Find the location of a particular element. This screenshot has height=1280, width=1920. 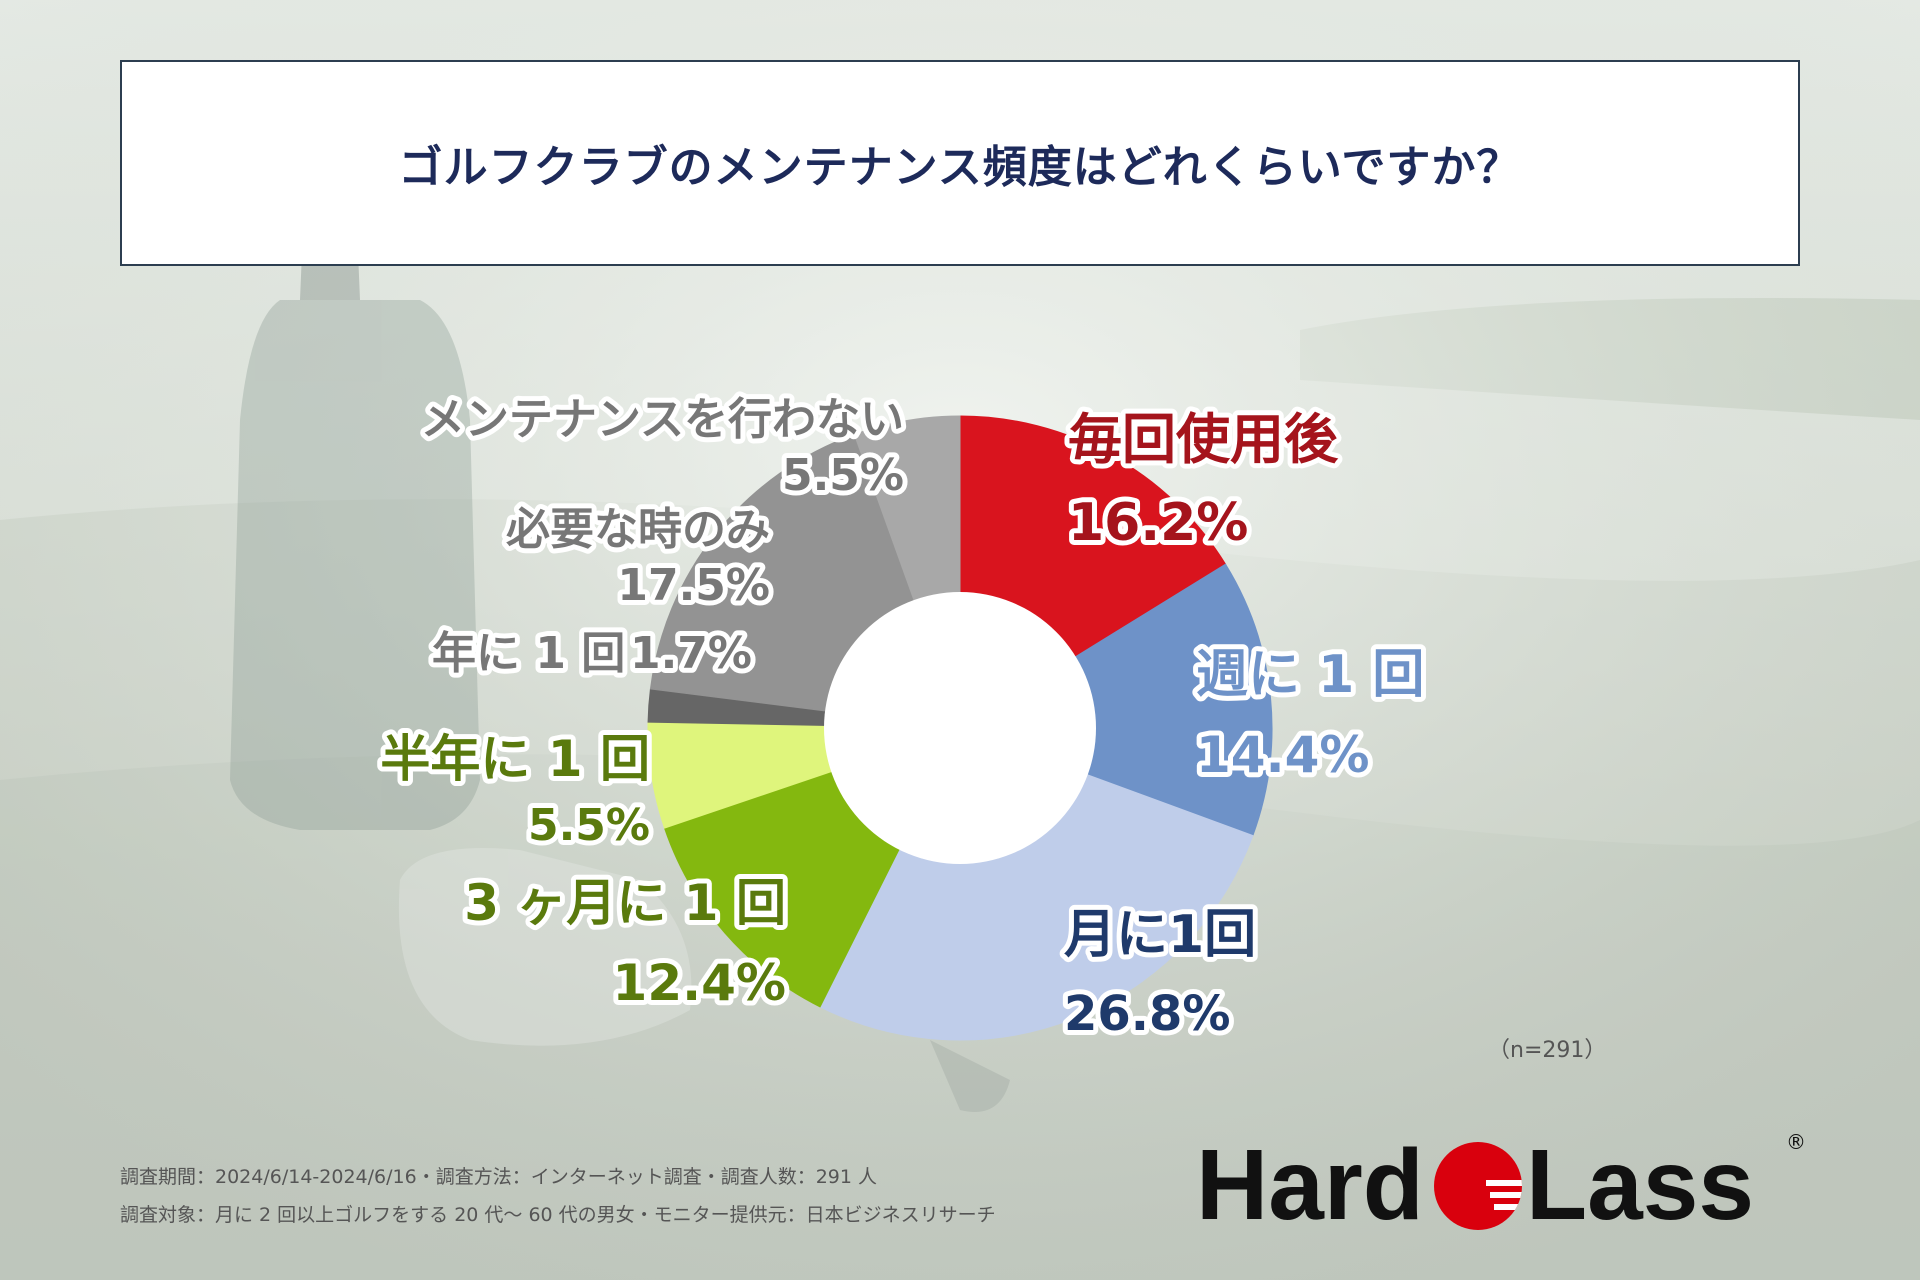

brand-logo: Hard Lass ® is located at coordinates (1506, 1185).